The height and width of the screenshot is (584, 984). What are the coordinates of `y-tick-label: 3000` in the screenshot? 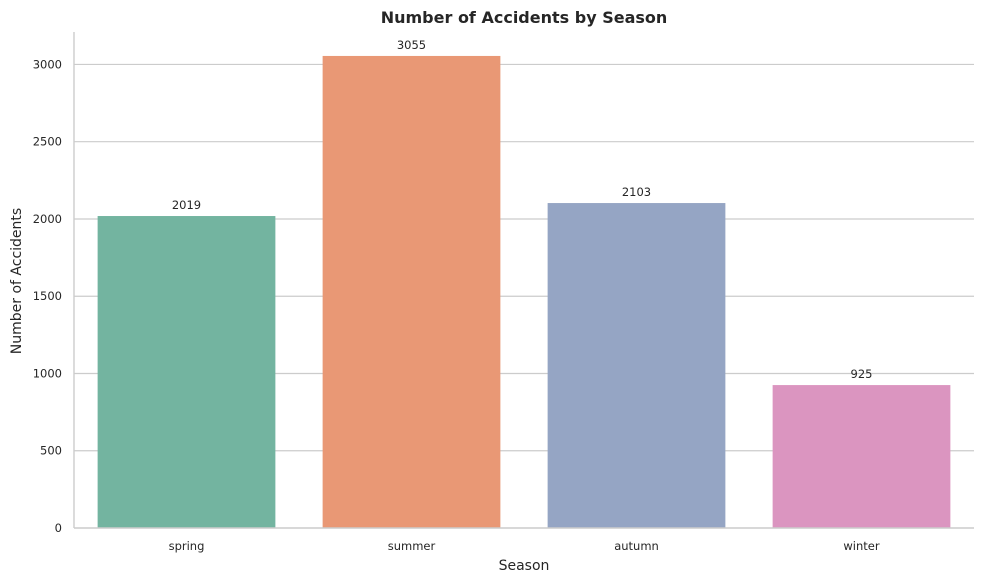 It's located at (47, 64).